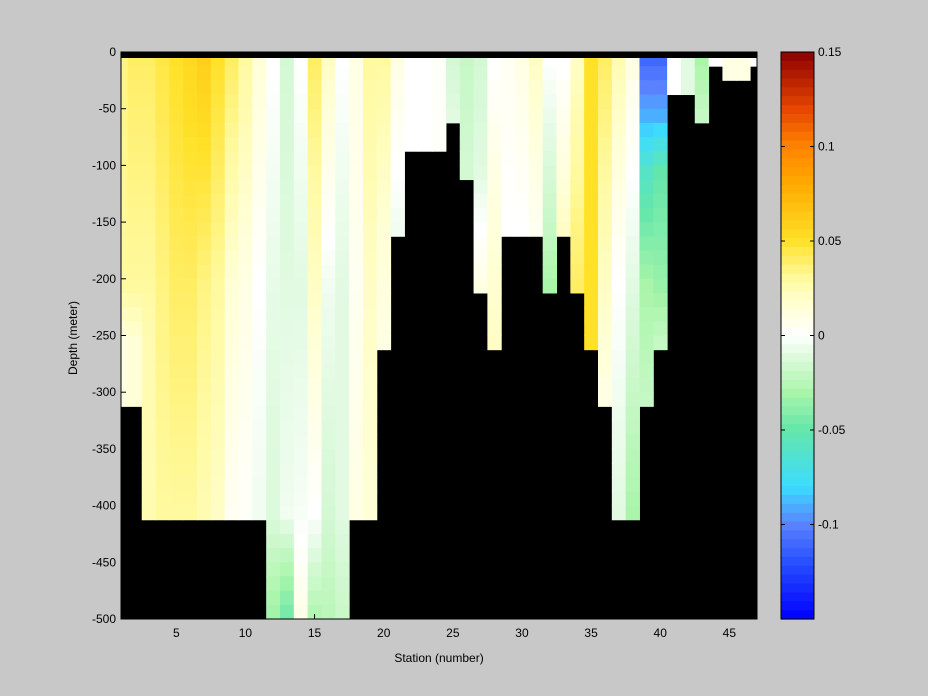 Image resolution: width=928 pixels, height=696 pixels. Describe the element at coordinates (315, 633) in the screenshot. I see `x-tick-label: 15` at that location.